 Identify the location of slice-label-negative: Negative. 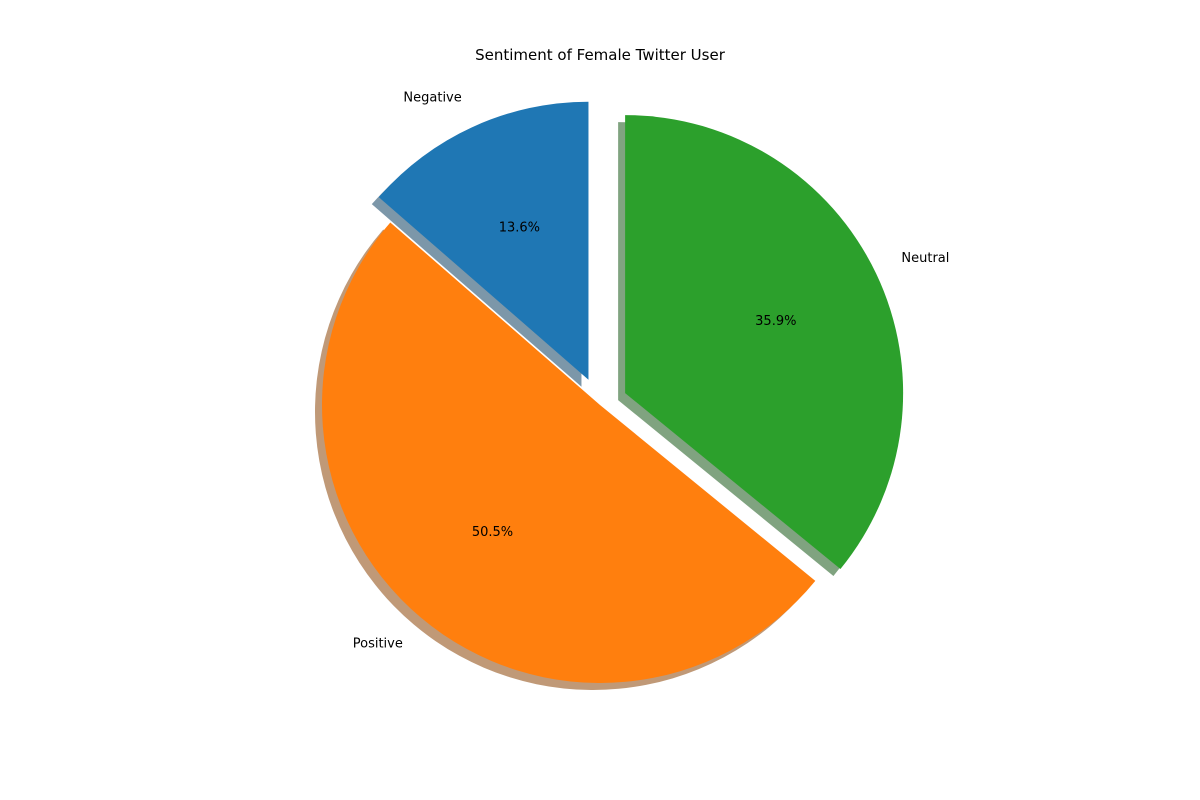
(432, 97).